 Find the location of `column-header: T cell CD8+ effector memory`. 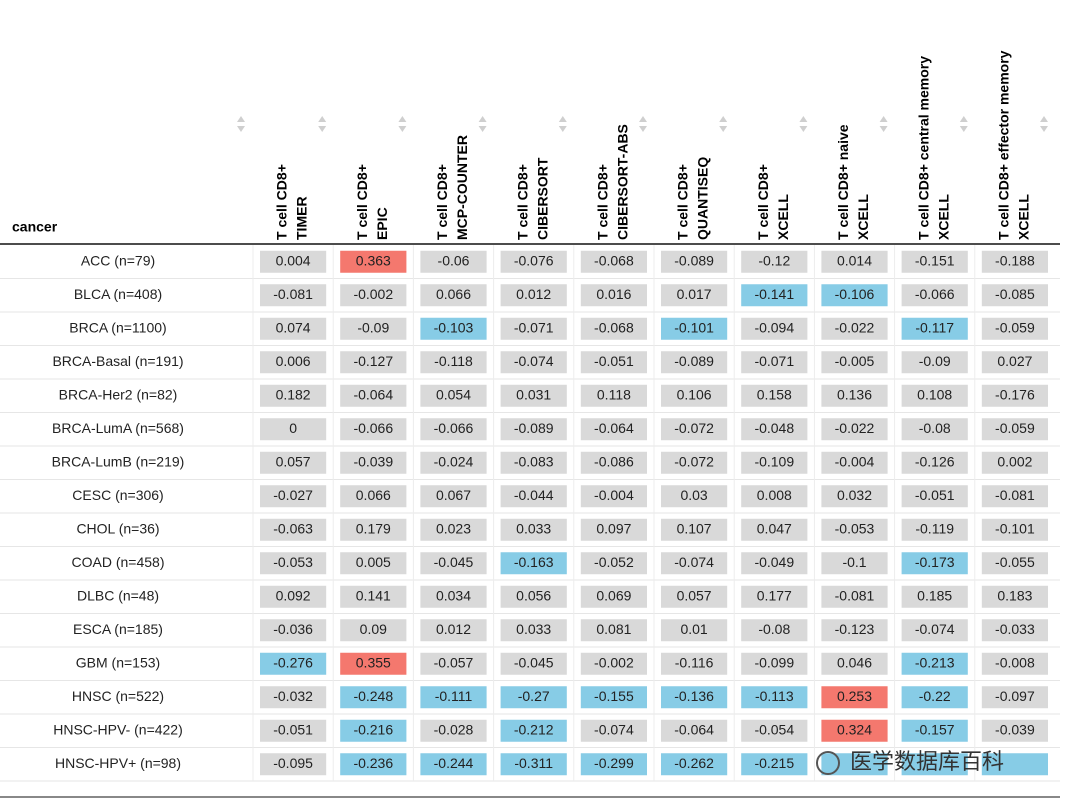

column-header: T cell CD8+ effector memory is located at coordinates (1004, 145).